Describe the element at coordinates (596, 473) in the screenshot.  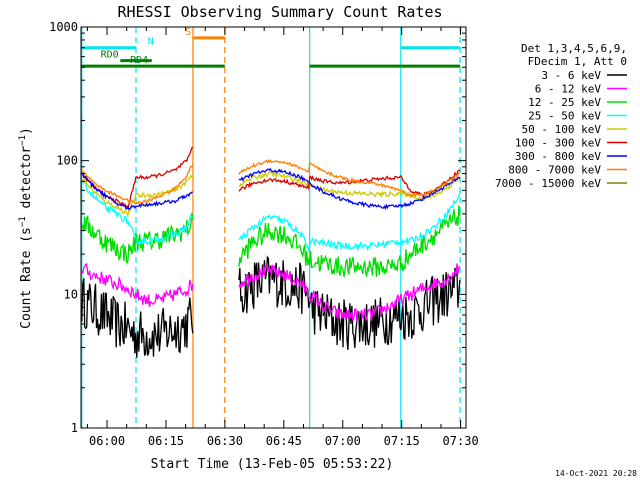
I see `footer-date: 14-Oct-2021 20:28` at that location.